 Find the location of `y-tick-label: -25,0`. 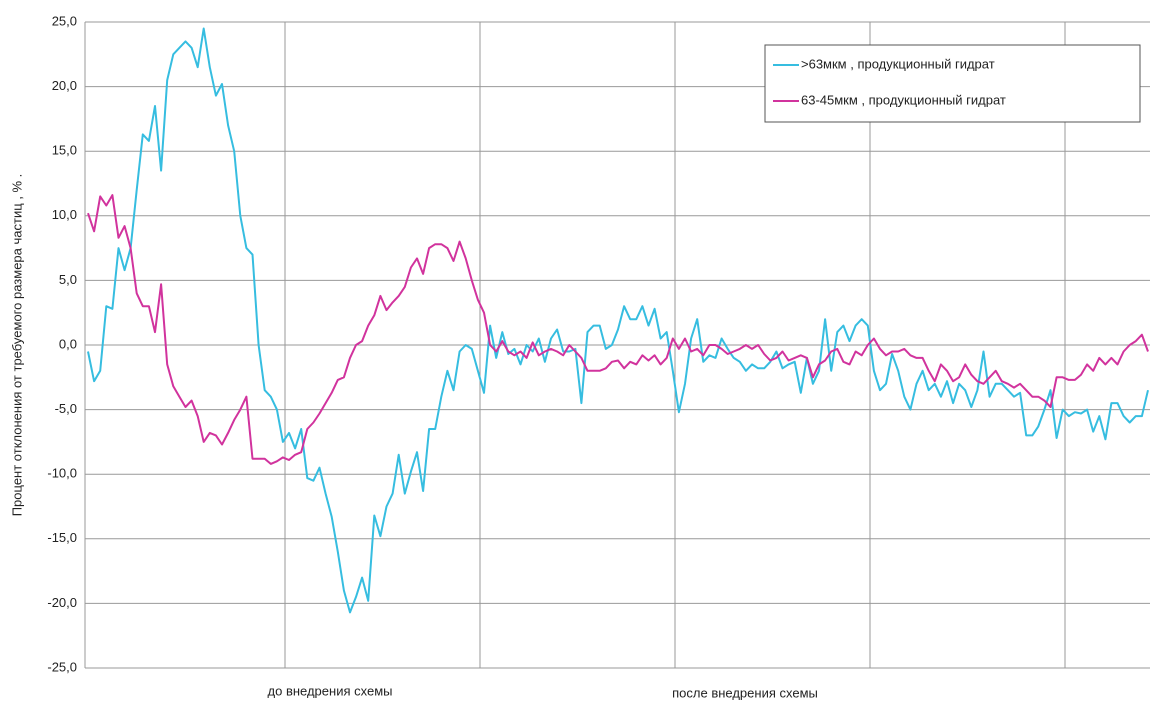

y-tick-label: -25,0 is located at coordinates (62, 666).